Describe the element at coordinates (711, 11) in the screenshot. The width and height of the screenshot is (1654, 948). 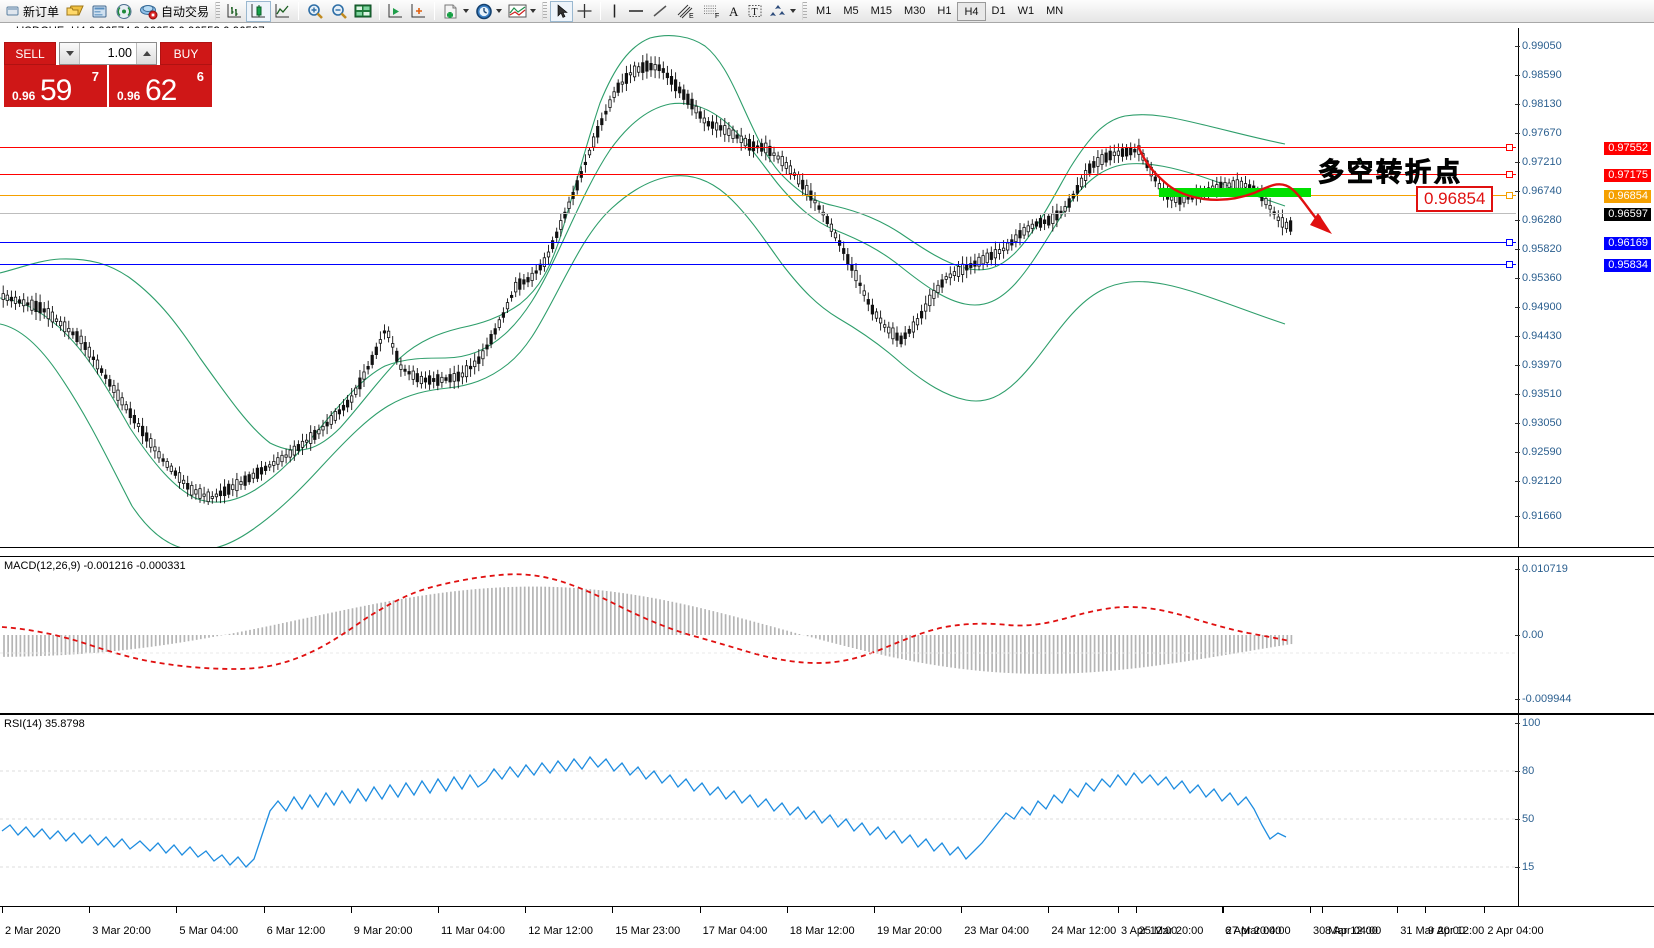
I see `fibonacci-tool: F` at that location.